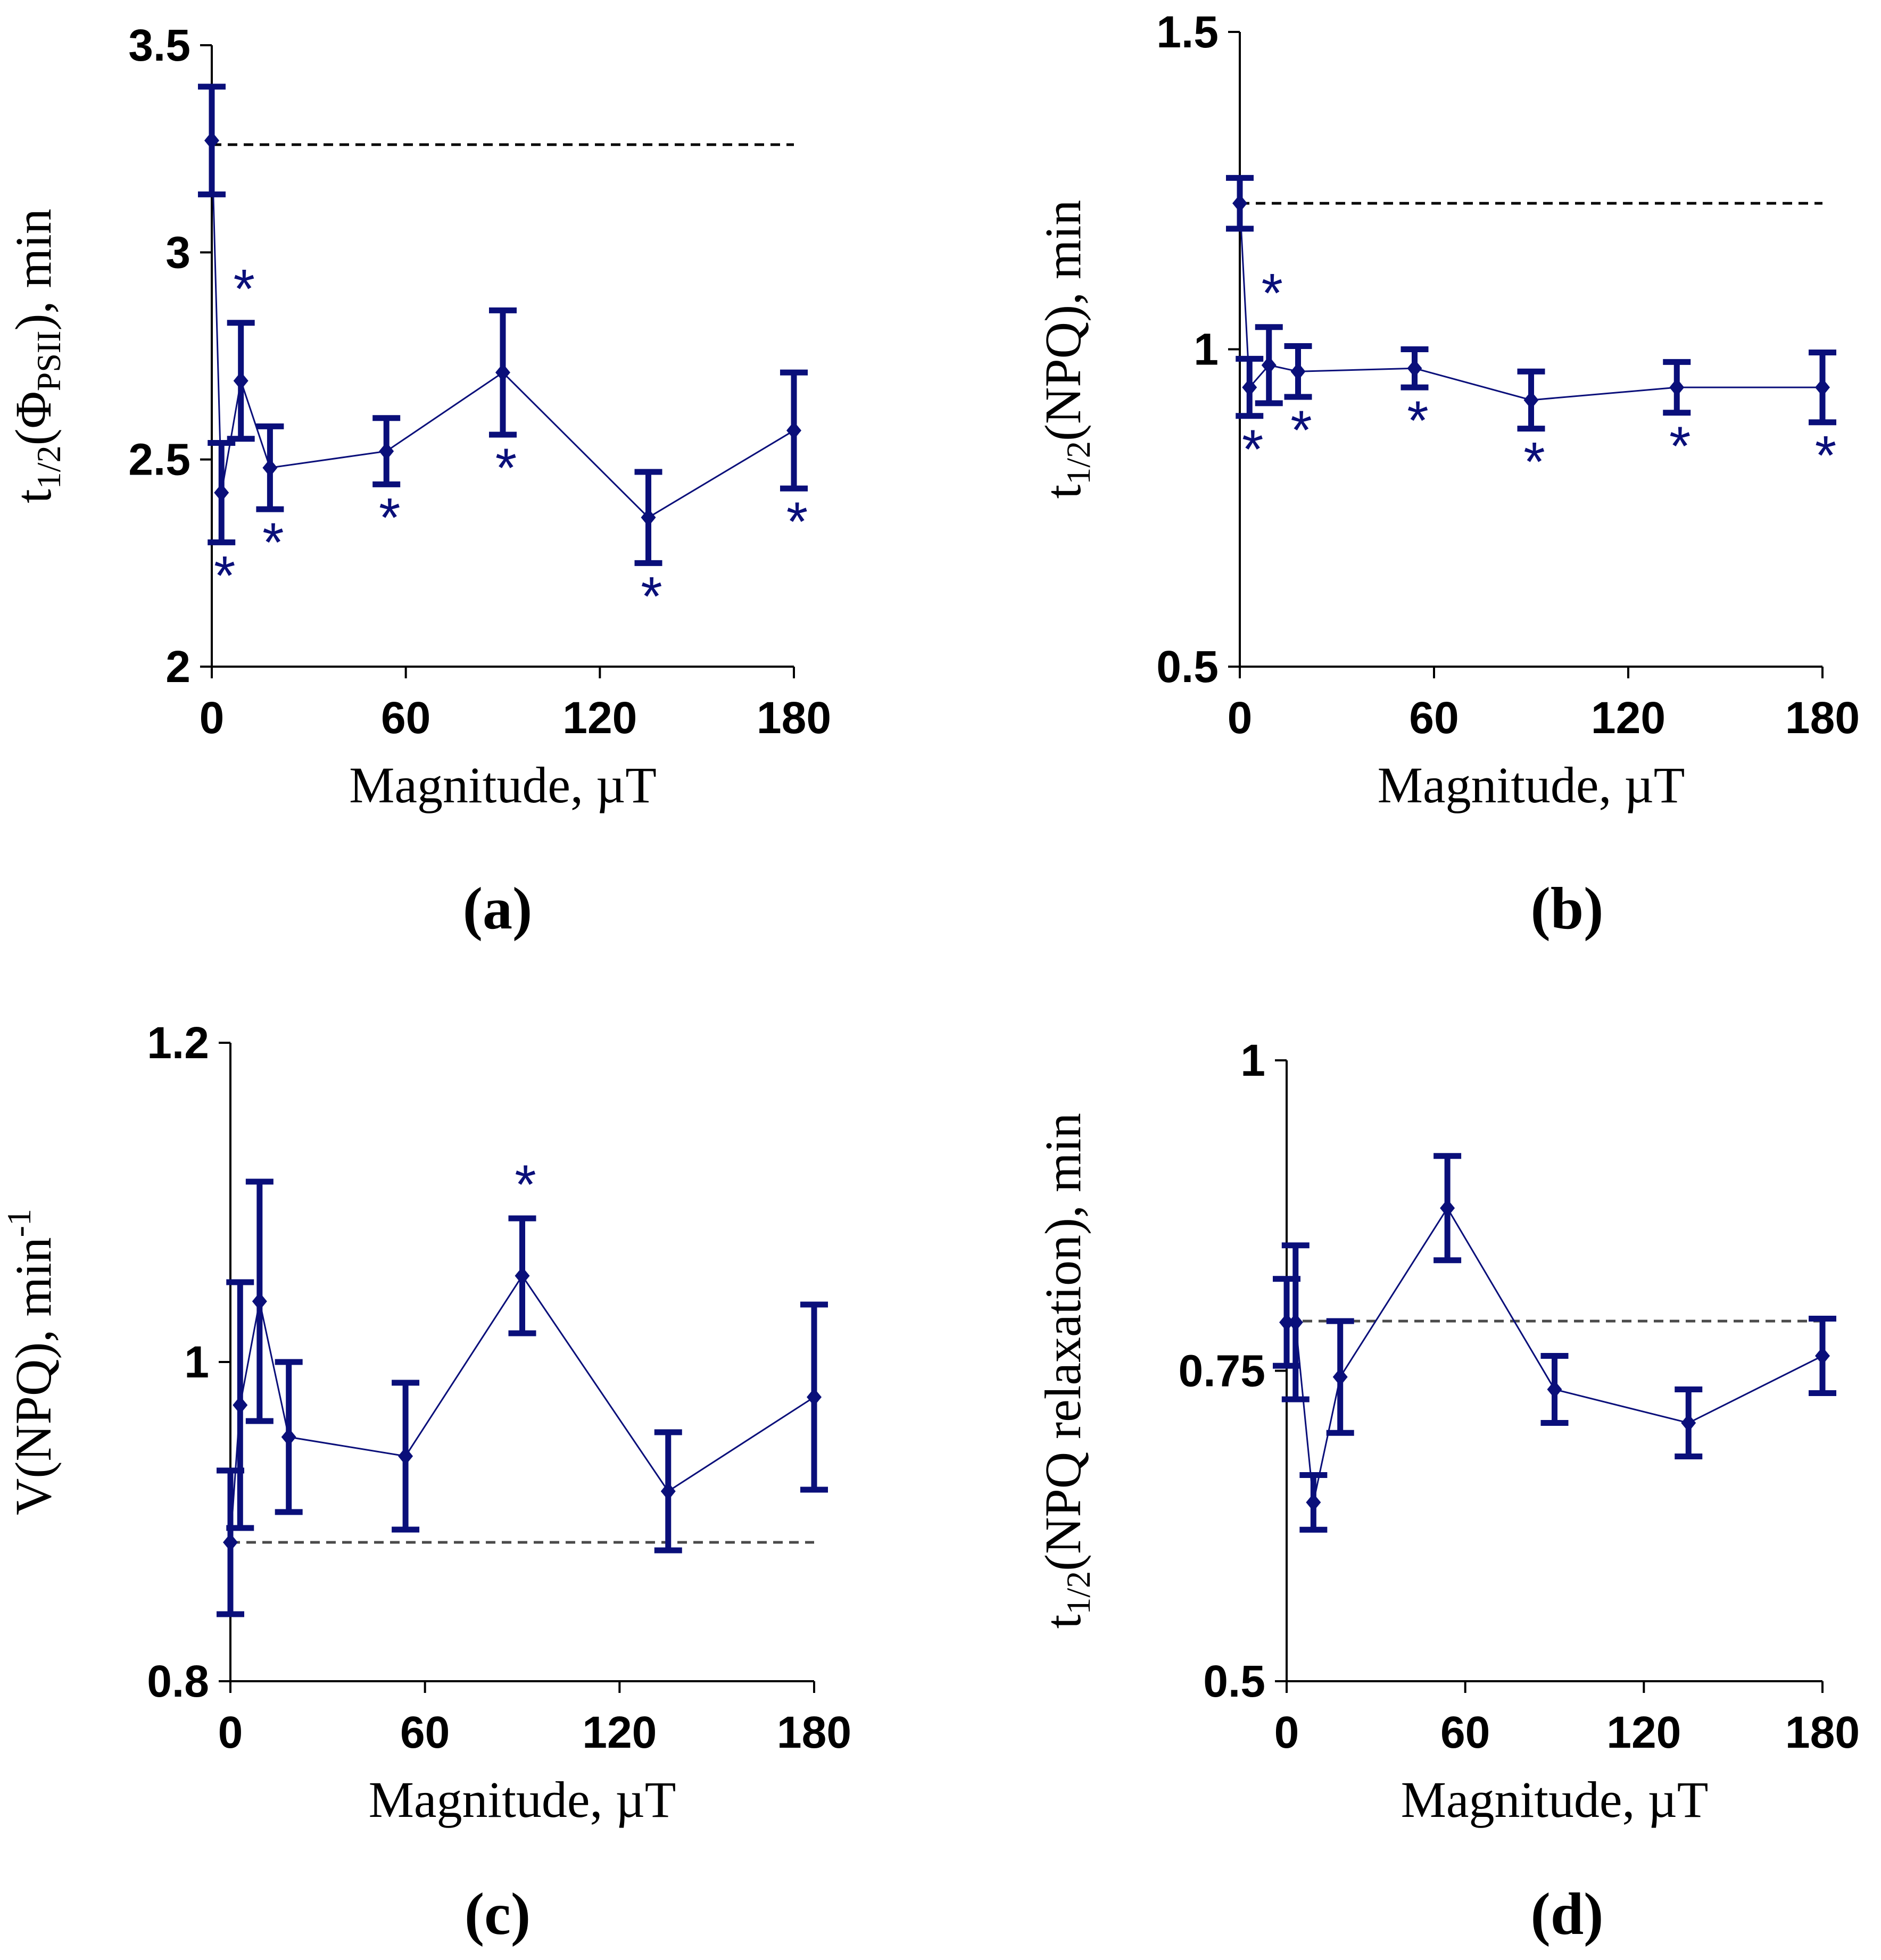 The height and width of the screenshot is (1960, 1881). What do you see at coordinates (1222, 1371) in the screenshot?
I see `y-tick-label: 0.75` at bounding box center [1222, 1371].